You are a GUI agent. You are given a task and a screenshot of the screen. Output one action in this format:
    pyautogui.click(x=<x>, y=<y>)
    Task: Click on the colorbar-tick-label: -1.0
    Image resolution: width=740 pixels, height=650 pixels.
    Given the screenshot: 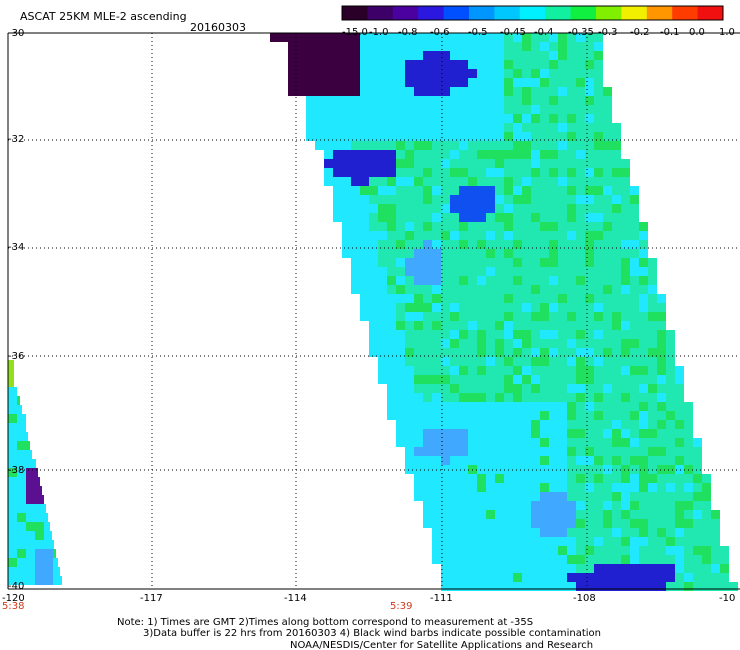 What is the action you would take?
    pyautogui.click(x=379, y=32)
    